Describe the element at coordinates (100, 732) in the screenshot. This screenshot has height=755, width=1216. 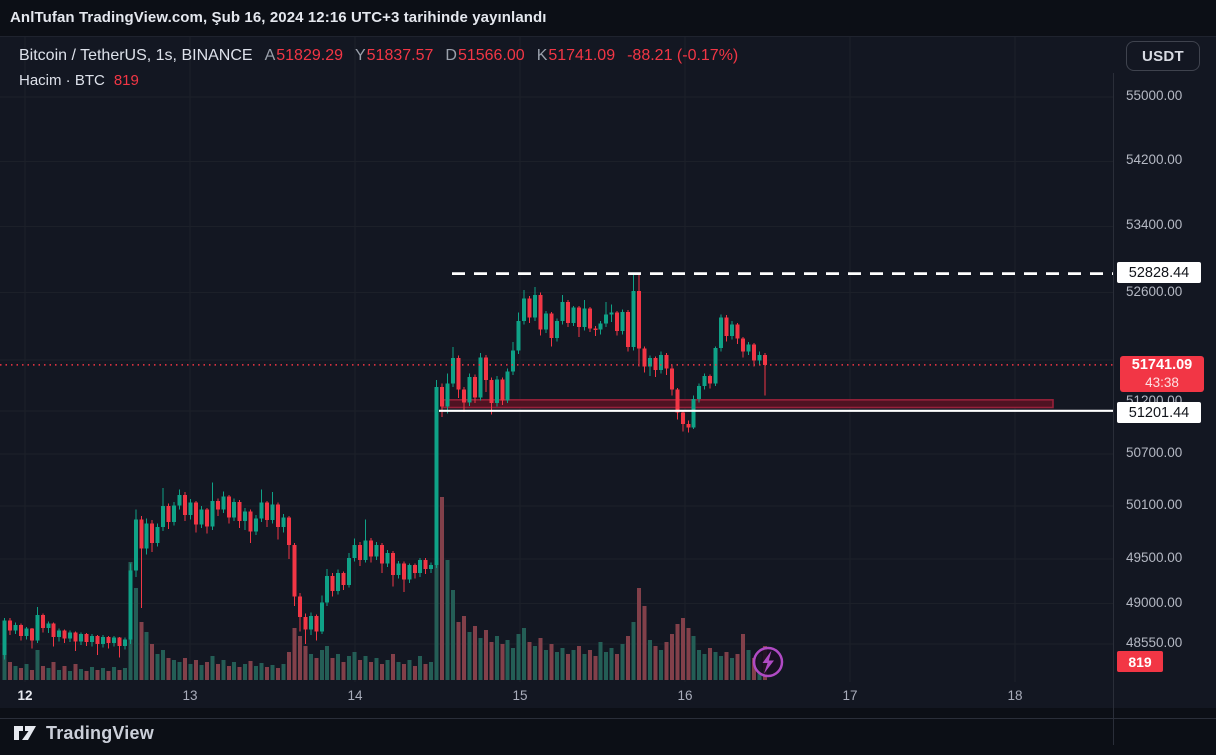
I see `tradingview-wordmark: TradingView` at that location.